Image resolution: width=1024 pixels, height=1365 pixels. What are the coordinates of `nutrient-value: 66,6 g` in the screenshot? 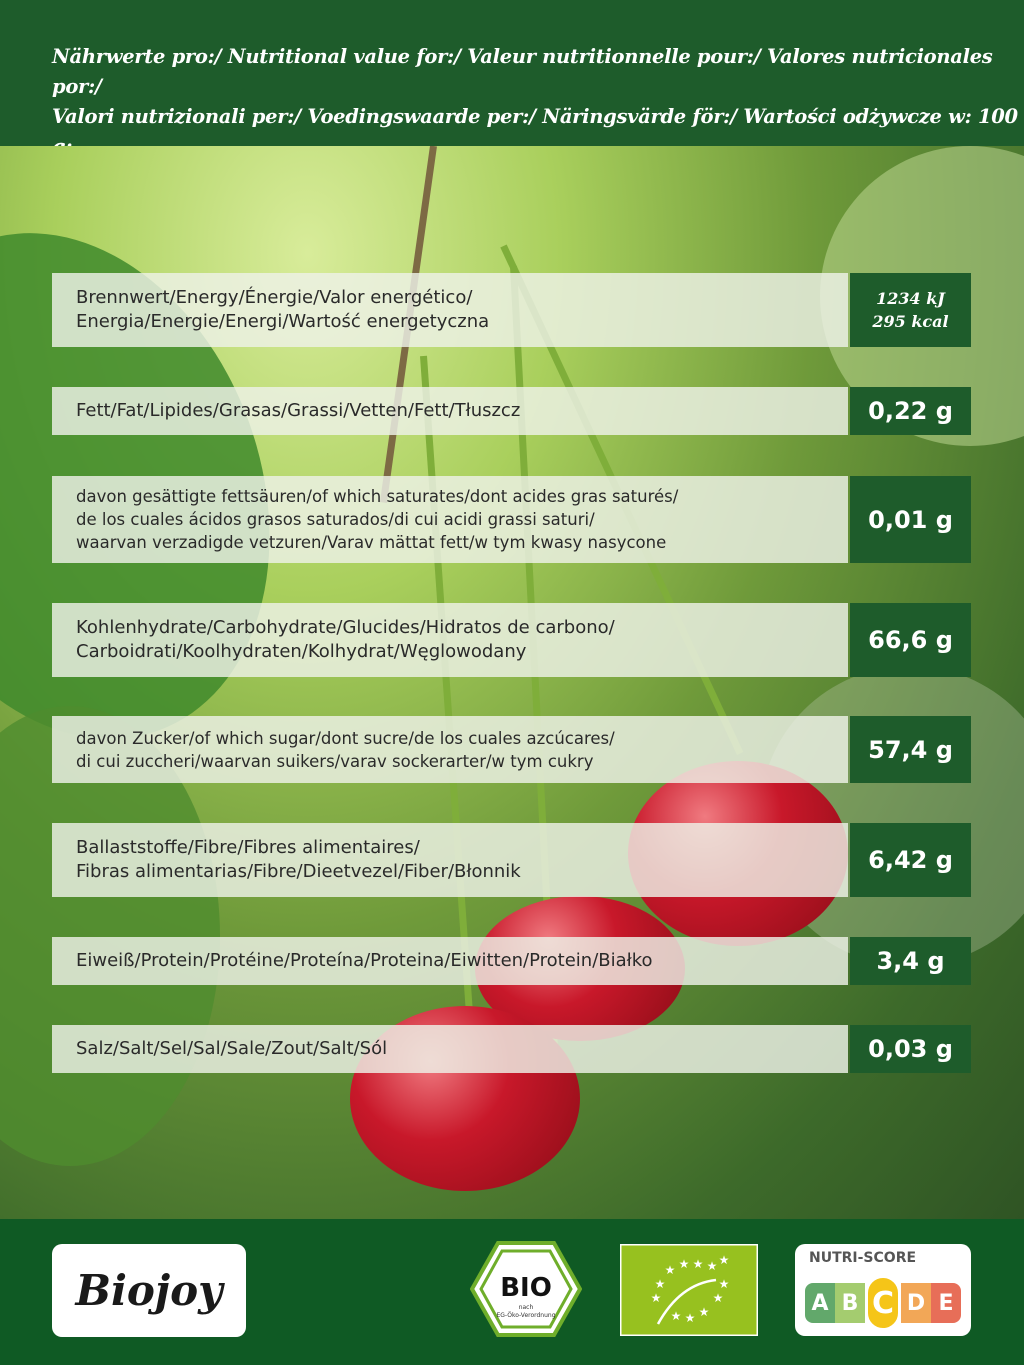 It's located at (910, 640).